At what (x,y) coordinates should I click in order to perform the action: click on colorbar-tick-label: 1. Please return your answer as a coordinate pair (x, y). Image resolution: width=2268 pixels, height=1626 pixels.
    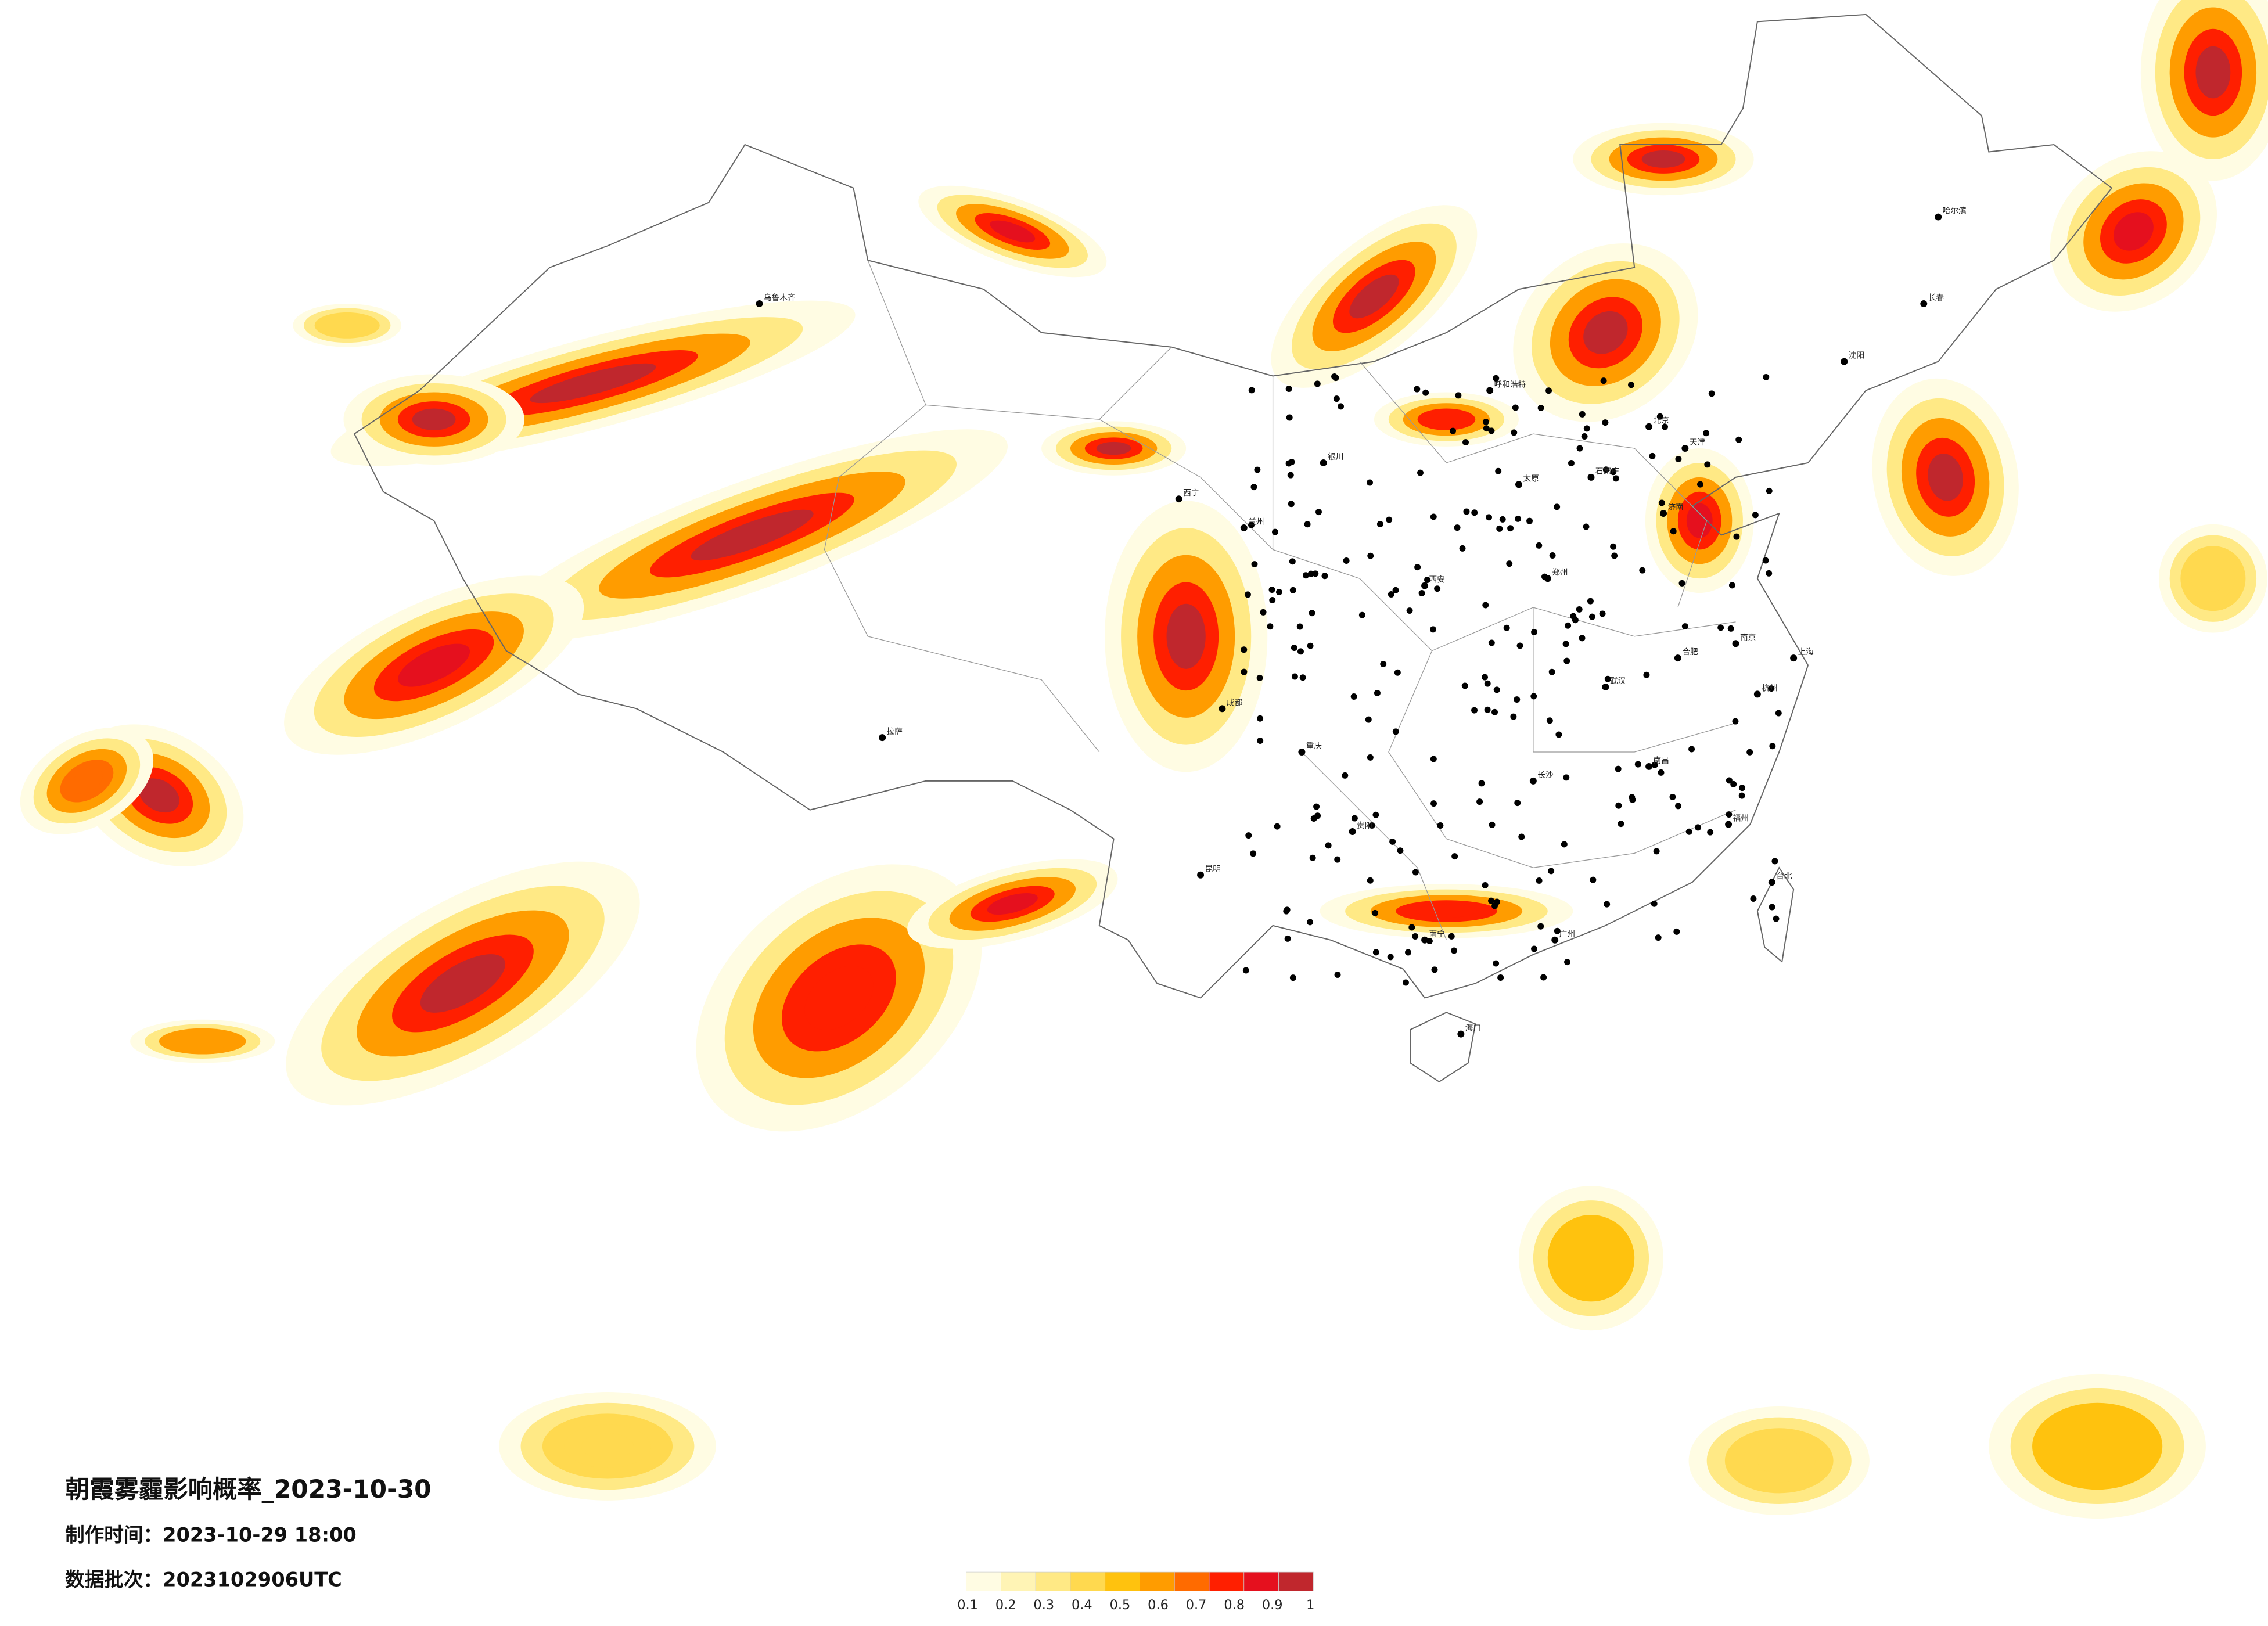
    Looking at the image, I should click on (1310, 1606).